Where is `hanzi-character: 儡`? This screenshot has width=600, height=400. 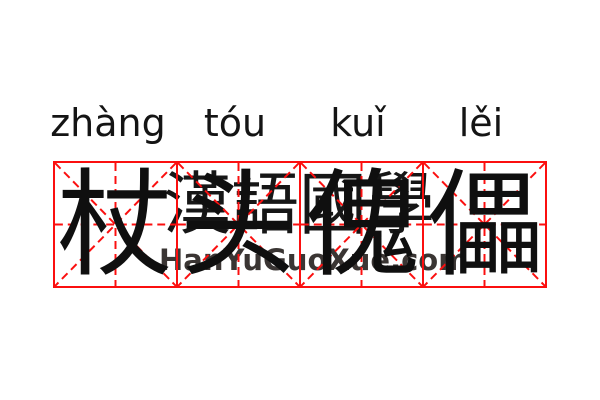
hanzi-character: 儡 is located at coordinates (486, 225).